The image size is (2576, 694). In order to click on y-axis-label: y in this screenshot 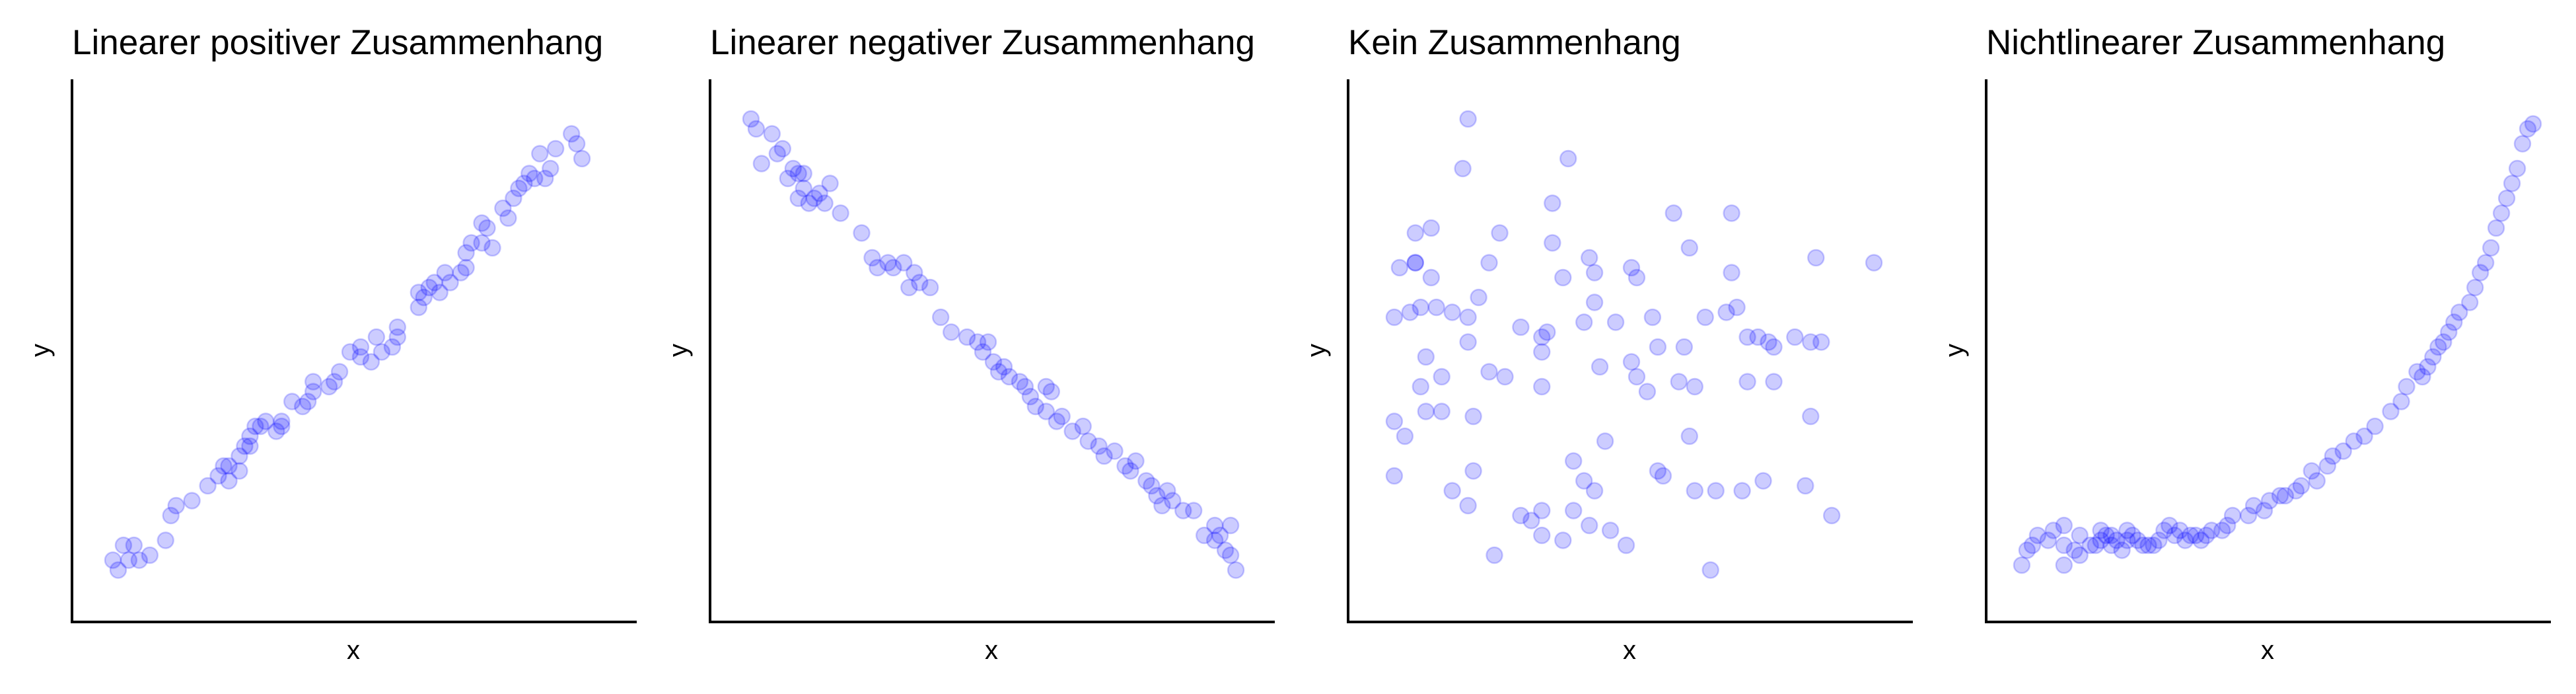, I will do `click(1954, 350)`.